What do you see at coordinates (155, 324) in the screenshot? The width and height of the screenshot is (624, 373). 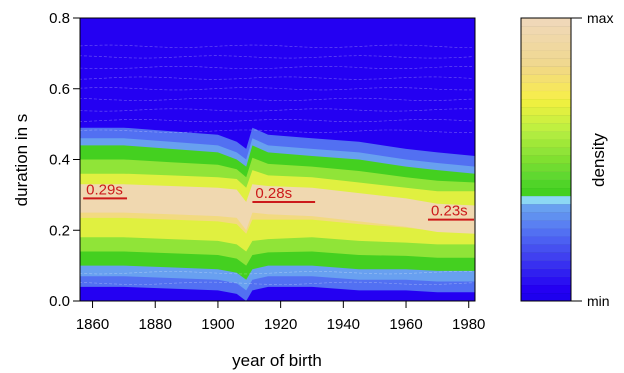 I see `x-tick-label: 1880` at bounding box center [155, 324].